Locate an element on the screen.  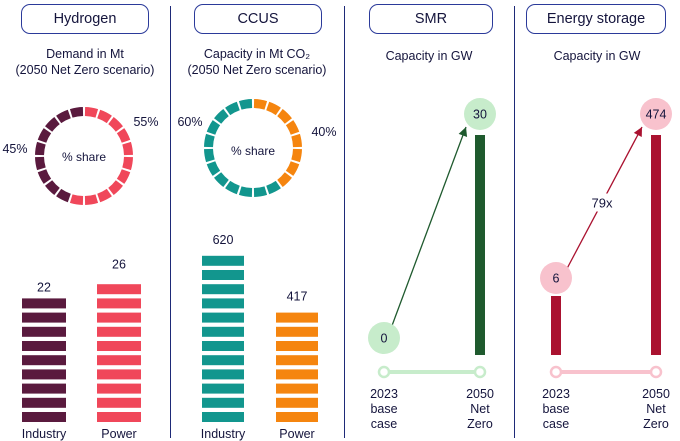
storage-subtitle: Capacity in GW is located at coordinates (597, 56).